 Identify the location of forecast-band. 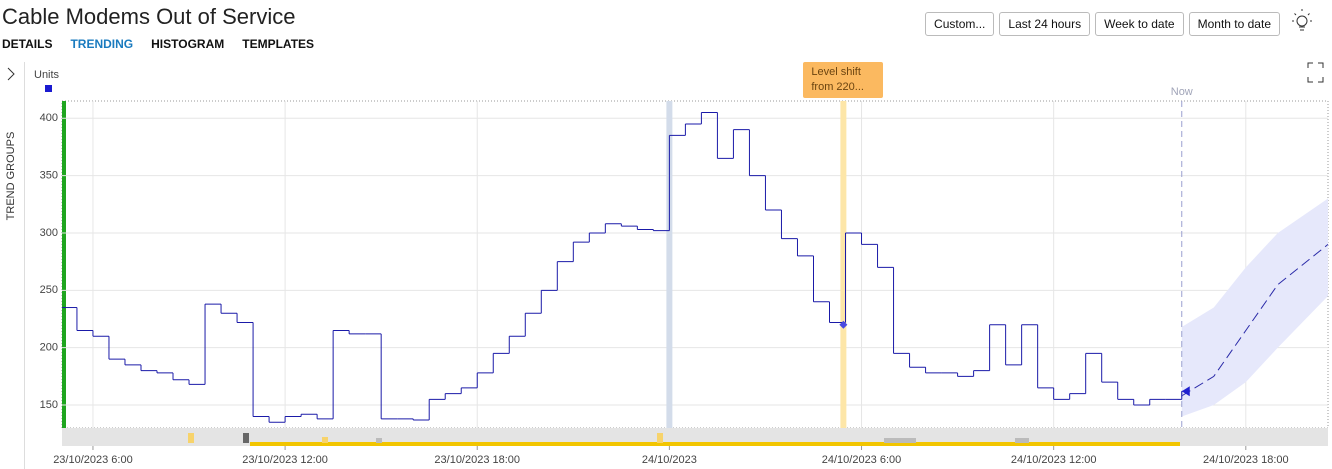
(1254, 307).